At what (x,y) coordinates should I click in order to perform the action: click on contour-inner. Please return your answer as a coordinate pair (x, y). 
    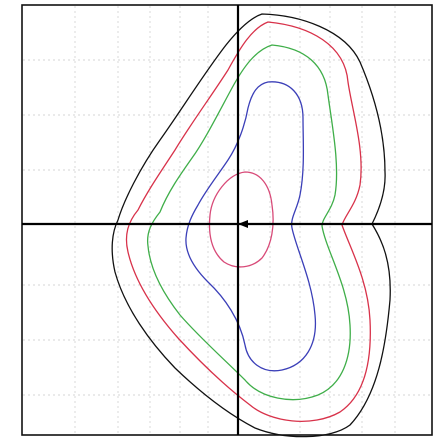
    Looking at the image, I should click on (241, 219).